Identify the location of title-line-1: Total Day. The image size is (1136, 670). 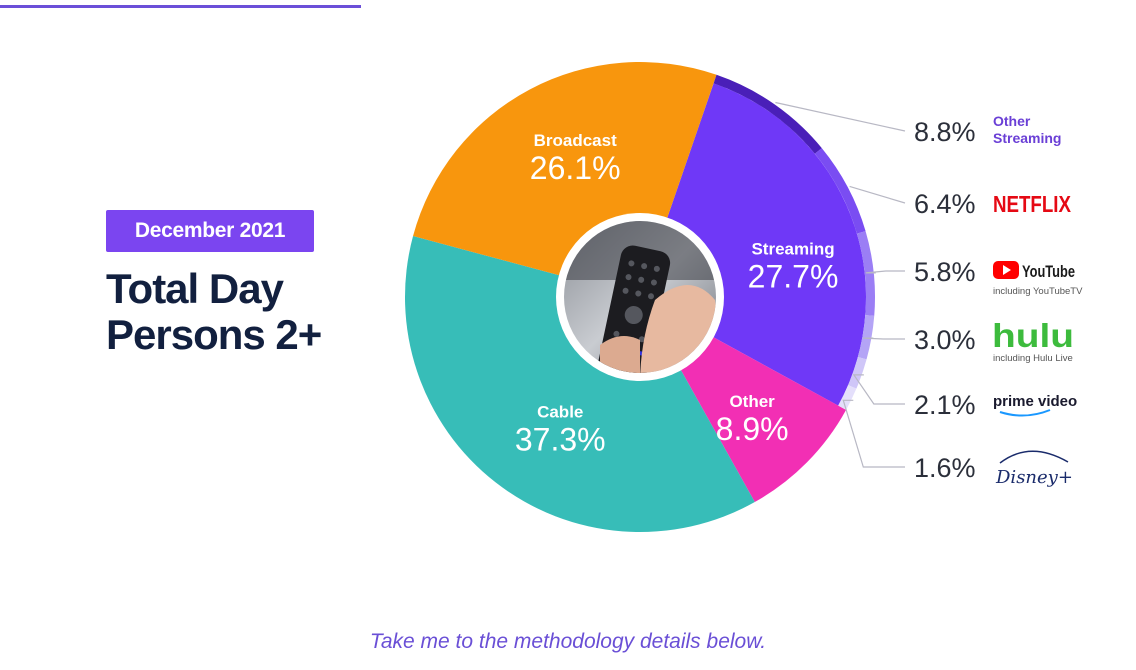
(195, 288).